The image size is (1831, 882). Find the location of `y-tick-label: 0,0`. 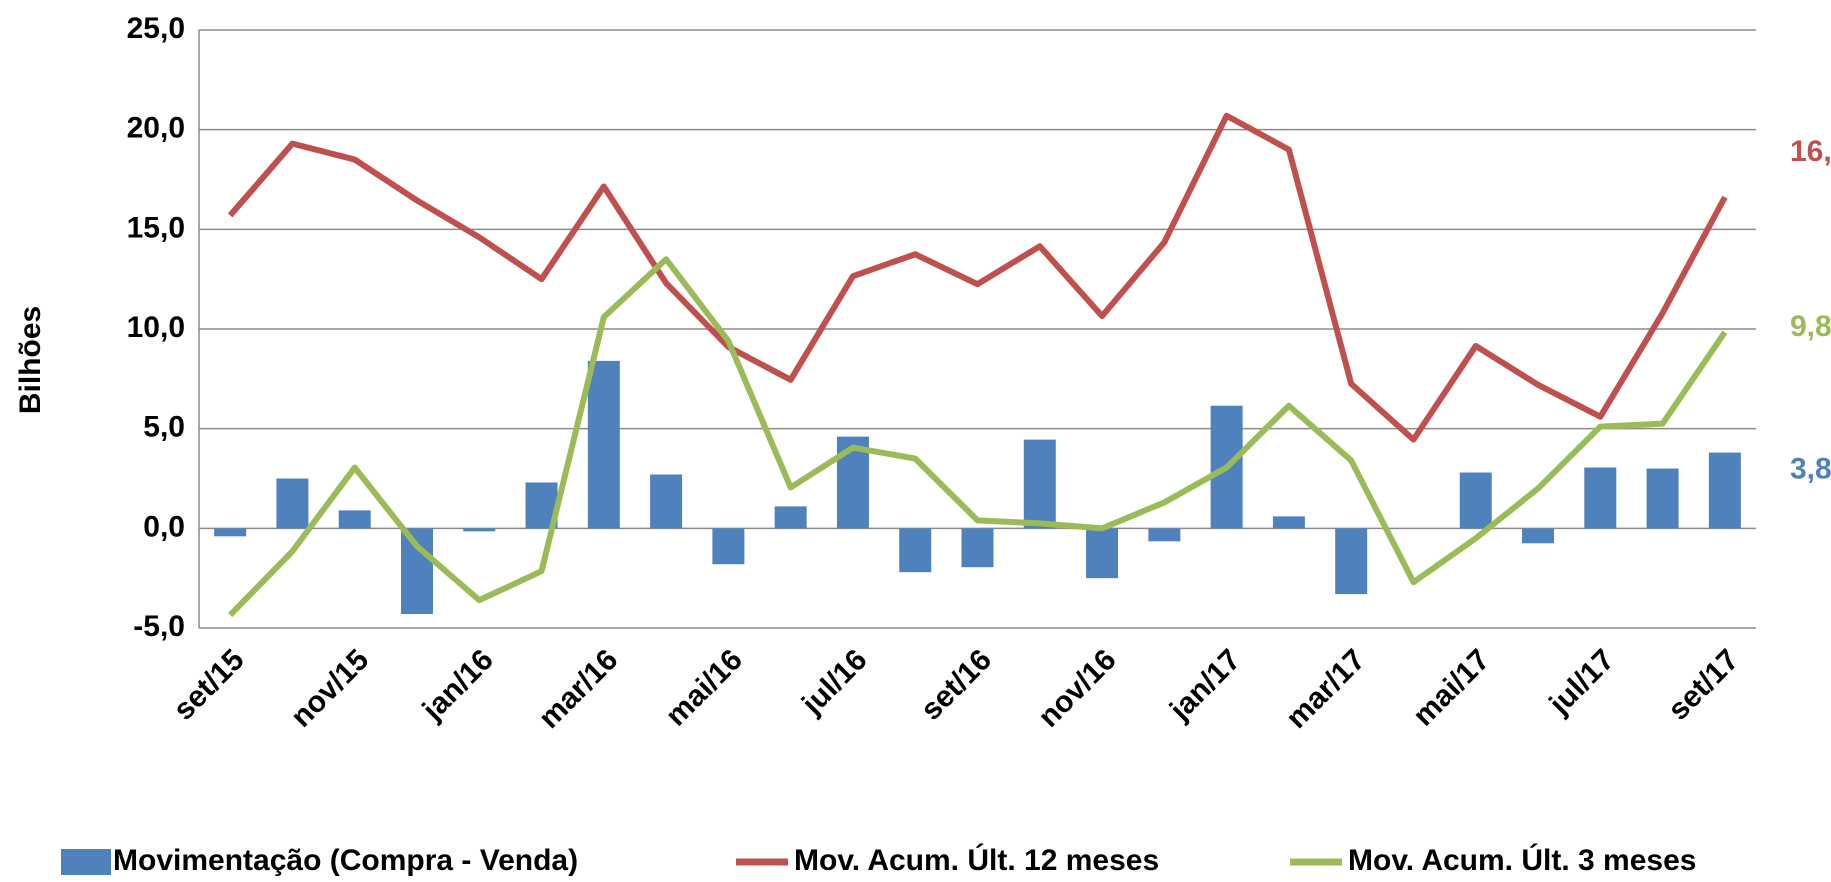

y-tick-label: 0,0 is located at coordinates (164, 526).